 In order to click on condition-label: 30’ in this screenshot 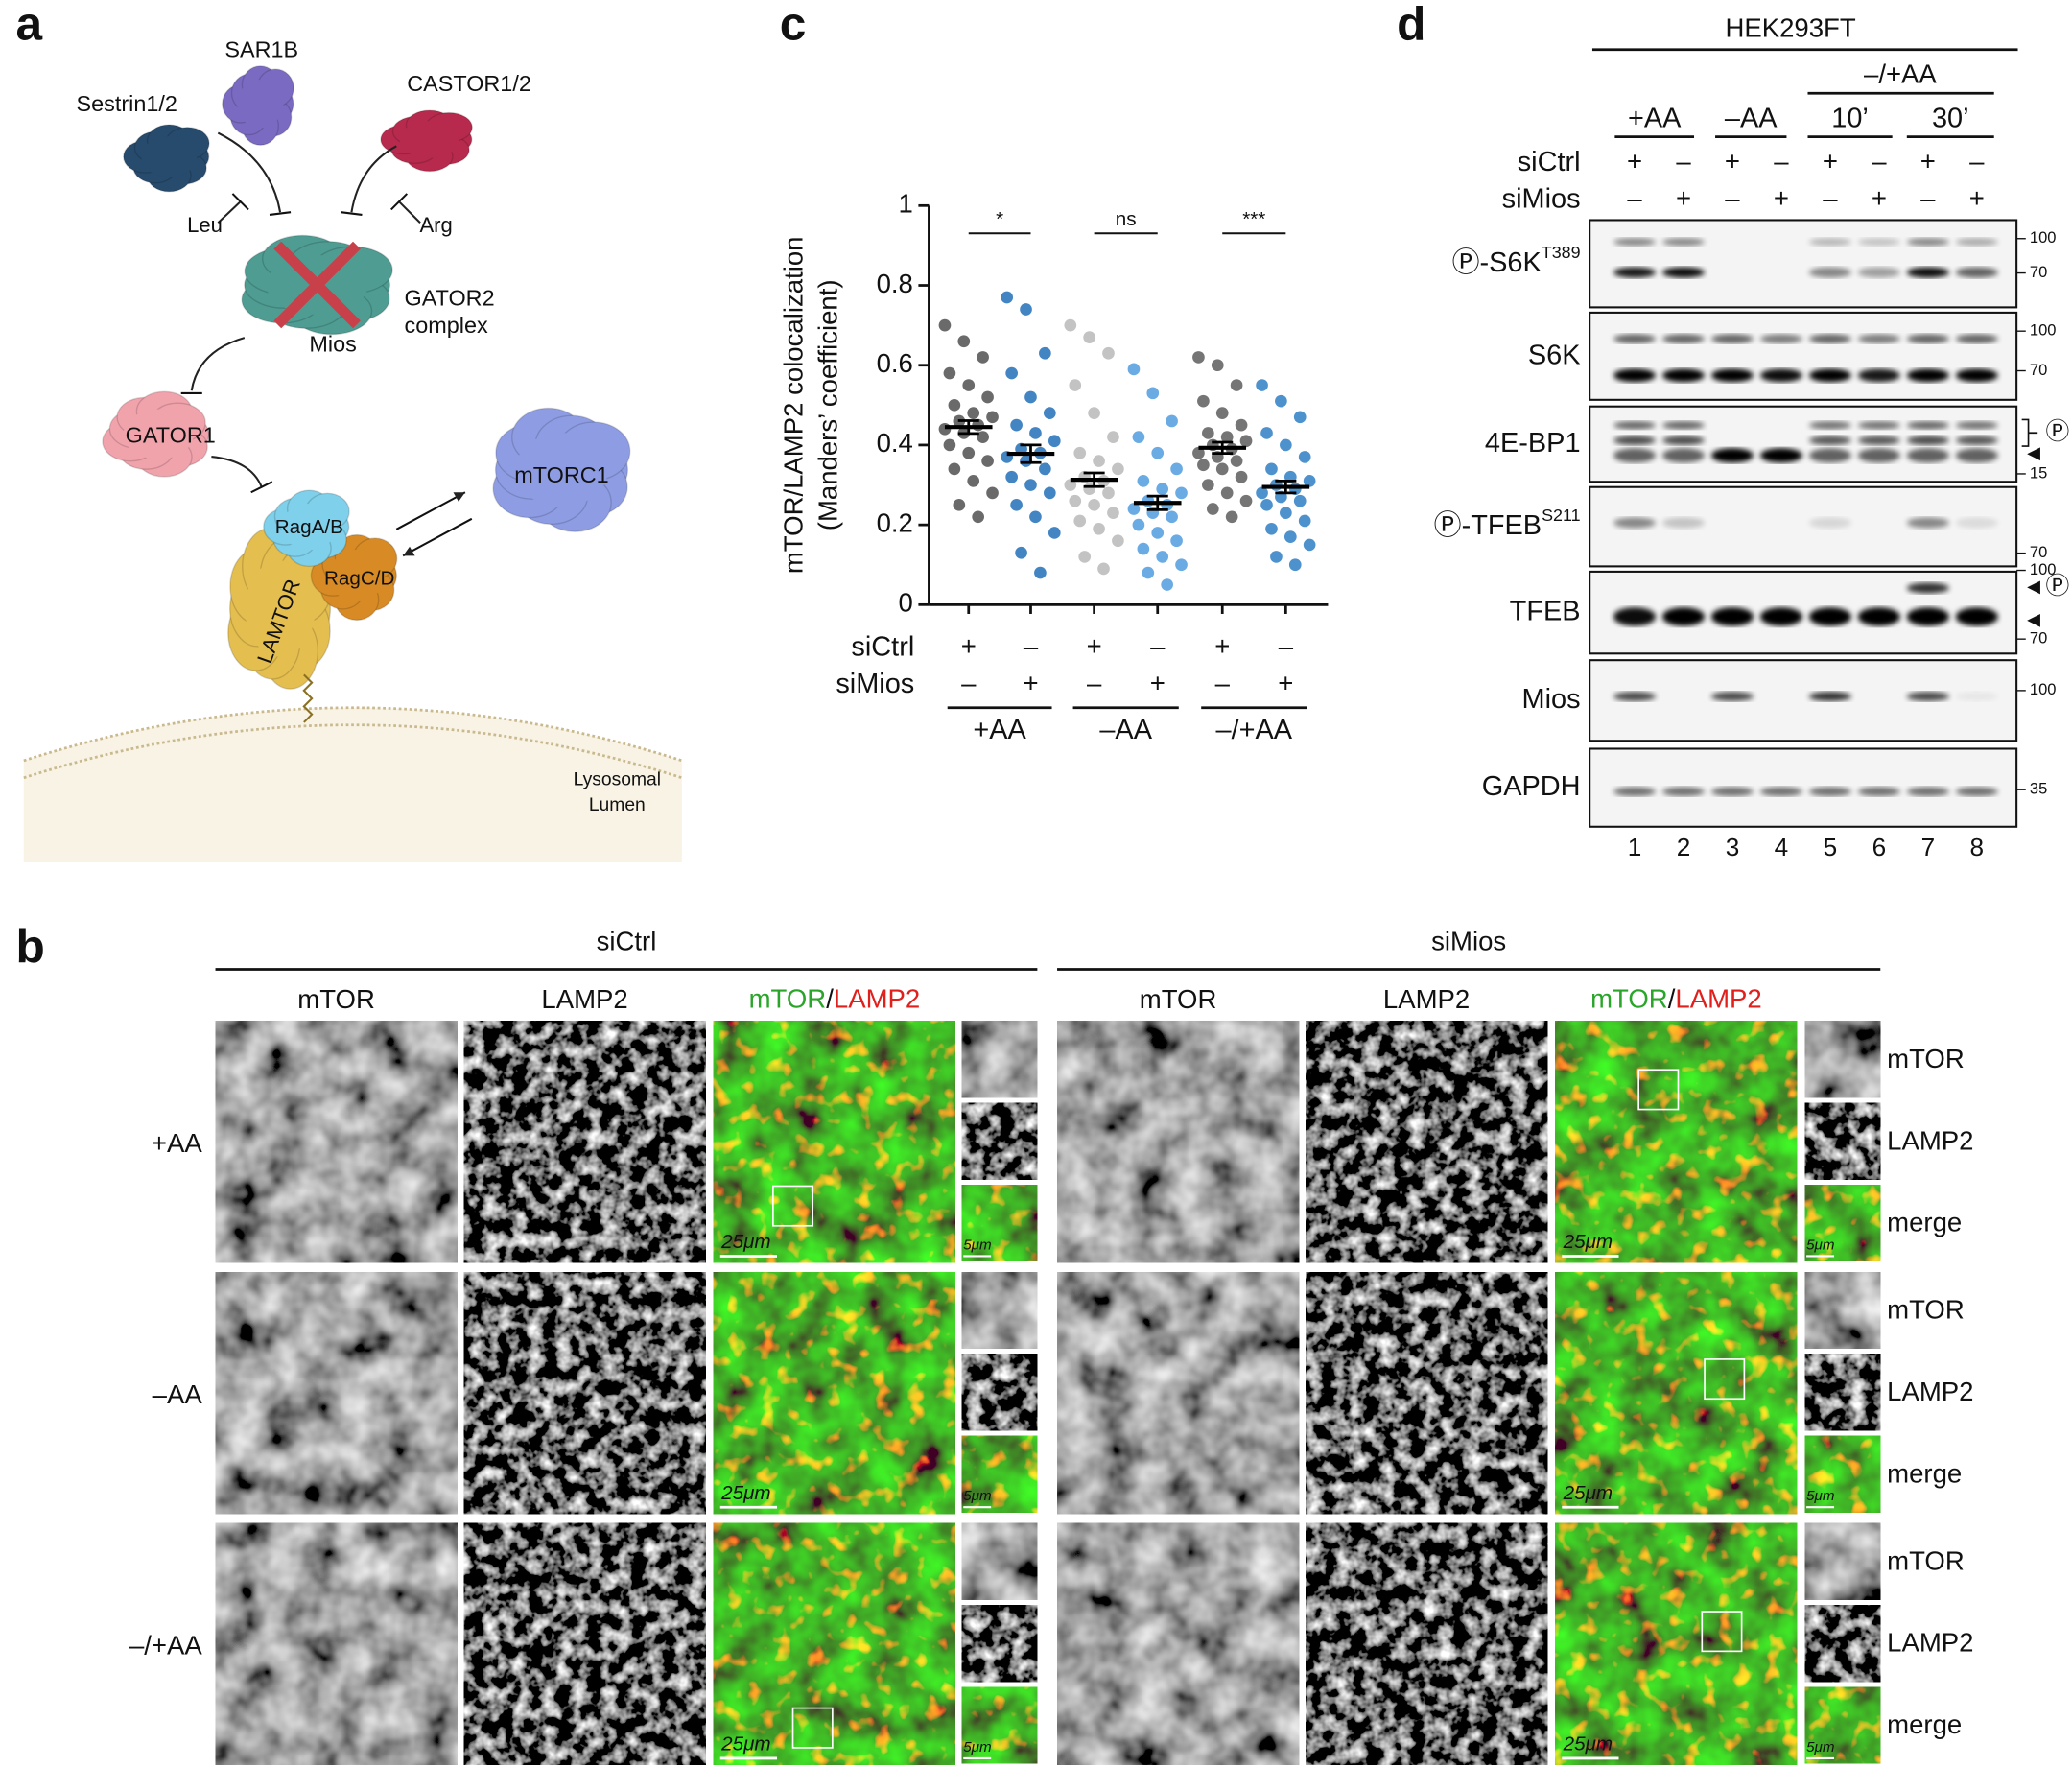, I will do `click(1950, 118)`.